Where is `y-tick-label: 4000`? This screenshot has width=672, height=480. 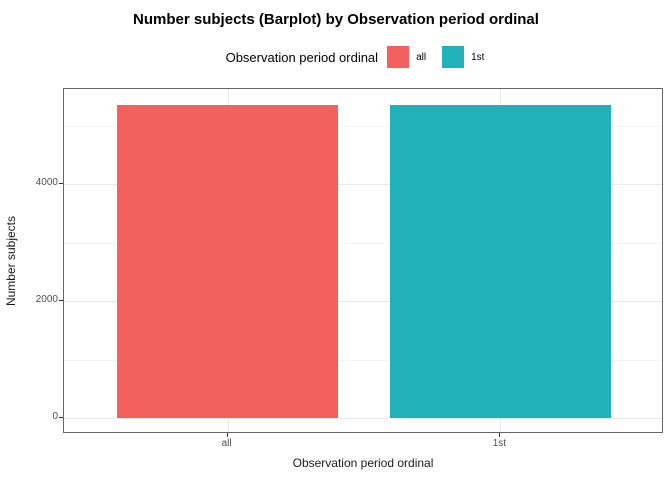
y-tick-label: 4000 is located at coordinates (46, 183).